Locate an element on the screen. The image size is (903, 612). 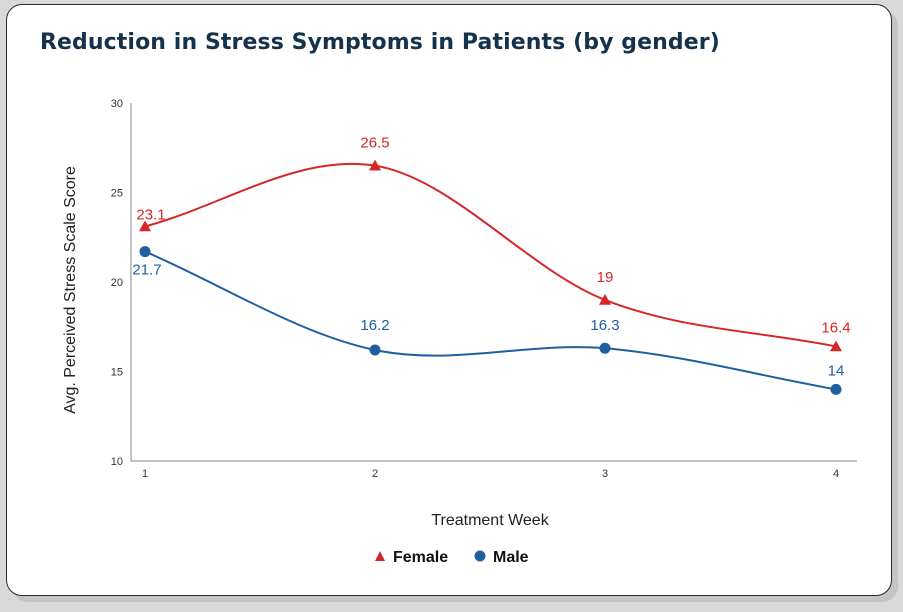
x-tick-label: 2 is located at coordinates (375, 474).